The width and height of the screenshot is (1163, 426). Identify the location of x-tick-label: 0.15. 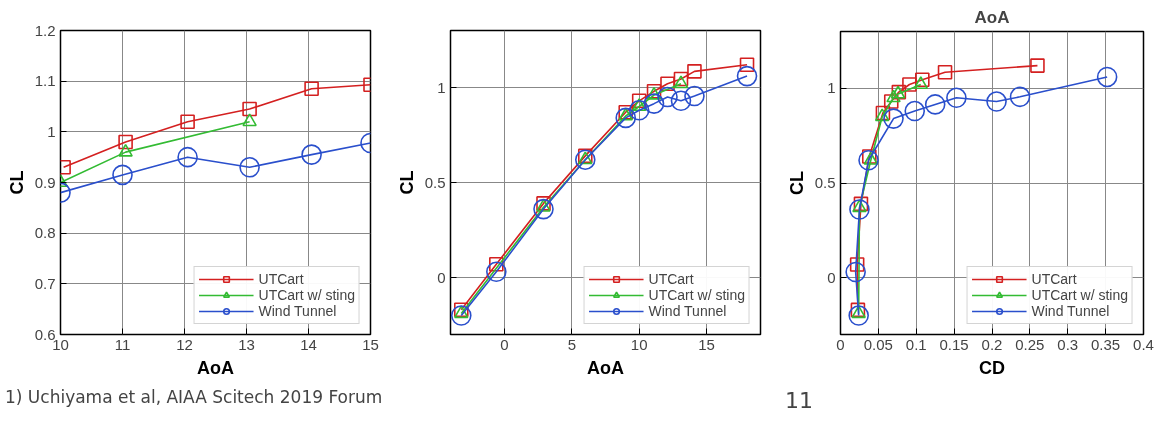
(954, 344).